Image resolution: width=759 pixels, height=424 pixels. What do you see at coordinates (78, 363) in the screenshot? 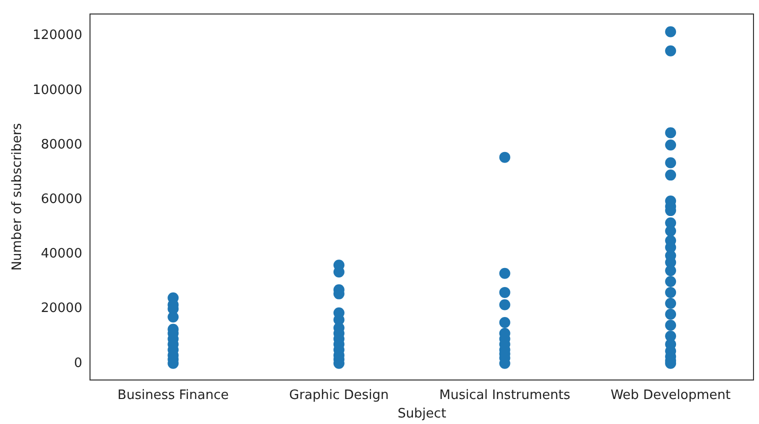
I see `y-tick-label: 0` at bounding box center [78, 363].